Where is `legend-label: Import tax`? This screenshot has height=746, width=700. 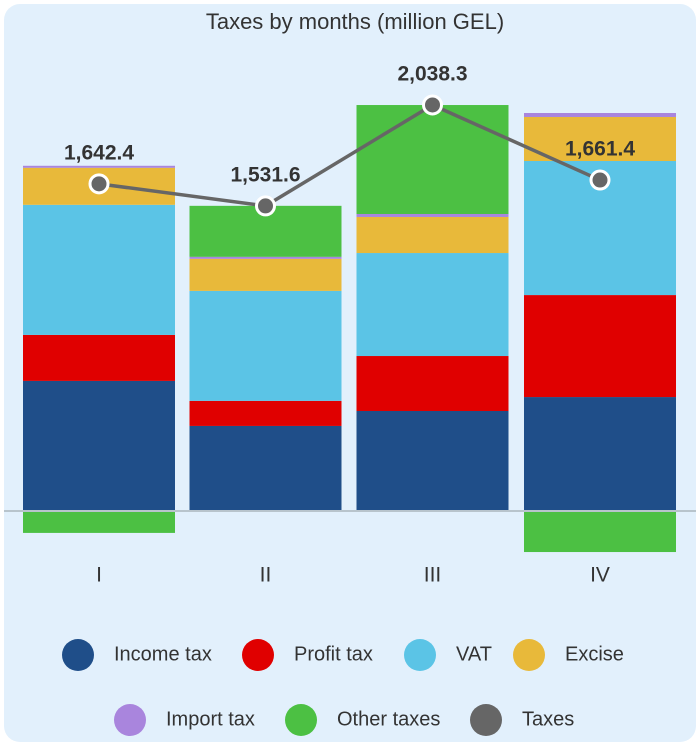
legend-label: Import tax is located at coordinates (210, 719).